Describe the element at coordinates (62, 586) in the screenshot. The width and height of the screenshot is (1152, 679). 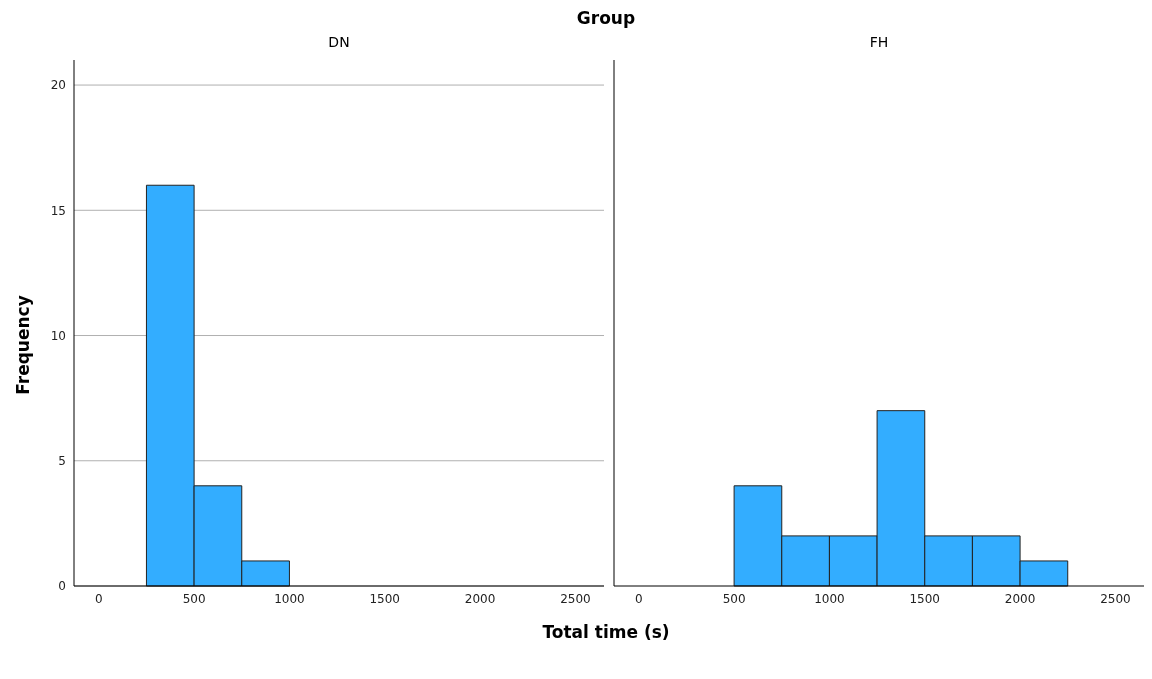
I see `y-tick-label: 0` at that location.